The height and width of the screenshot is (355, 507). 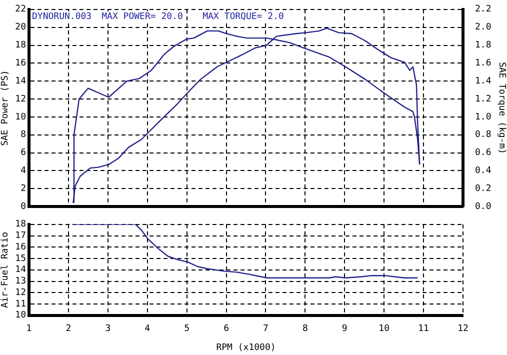 I want to click on x-tick-label: 3, so click(x=108, y=329).